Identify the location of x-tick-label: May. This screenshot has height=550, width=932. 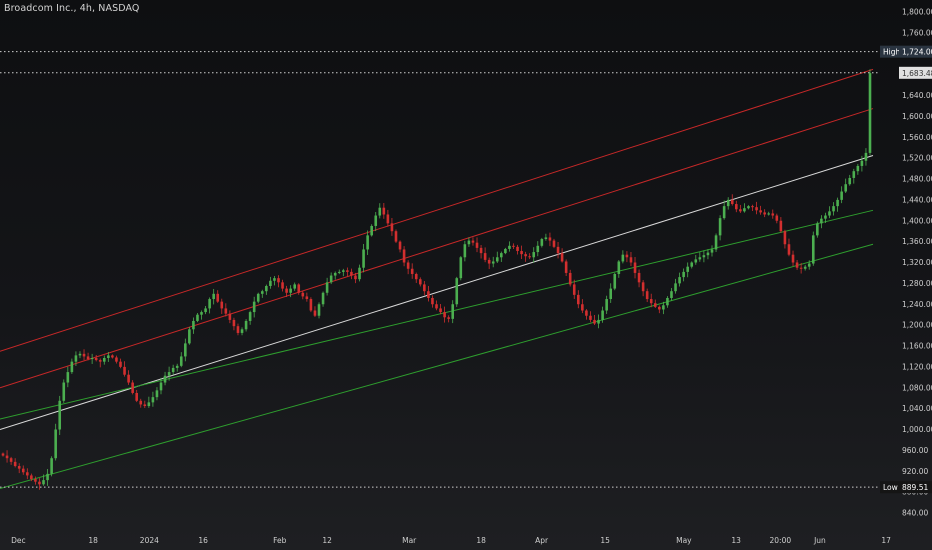
(684, 540).